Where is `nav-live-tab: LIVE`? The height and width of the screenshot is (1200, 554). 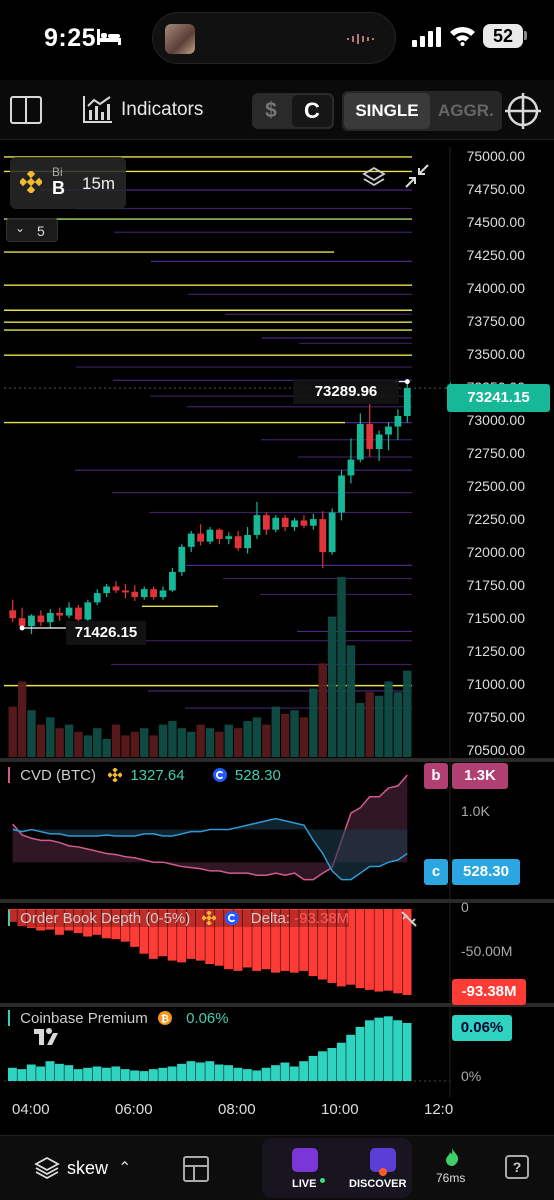 nav-live-tab: LIVE is located at coordinates (304, 1184).